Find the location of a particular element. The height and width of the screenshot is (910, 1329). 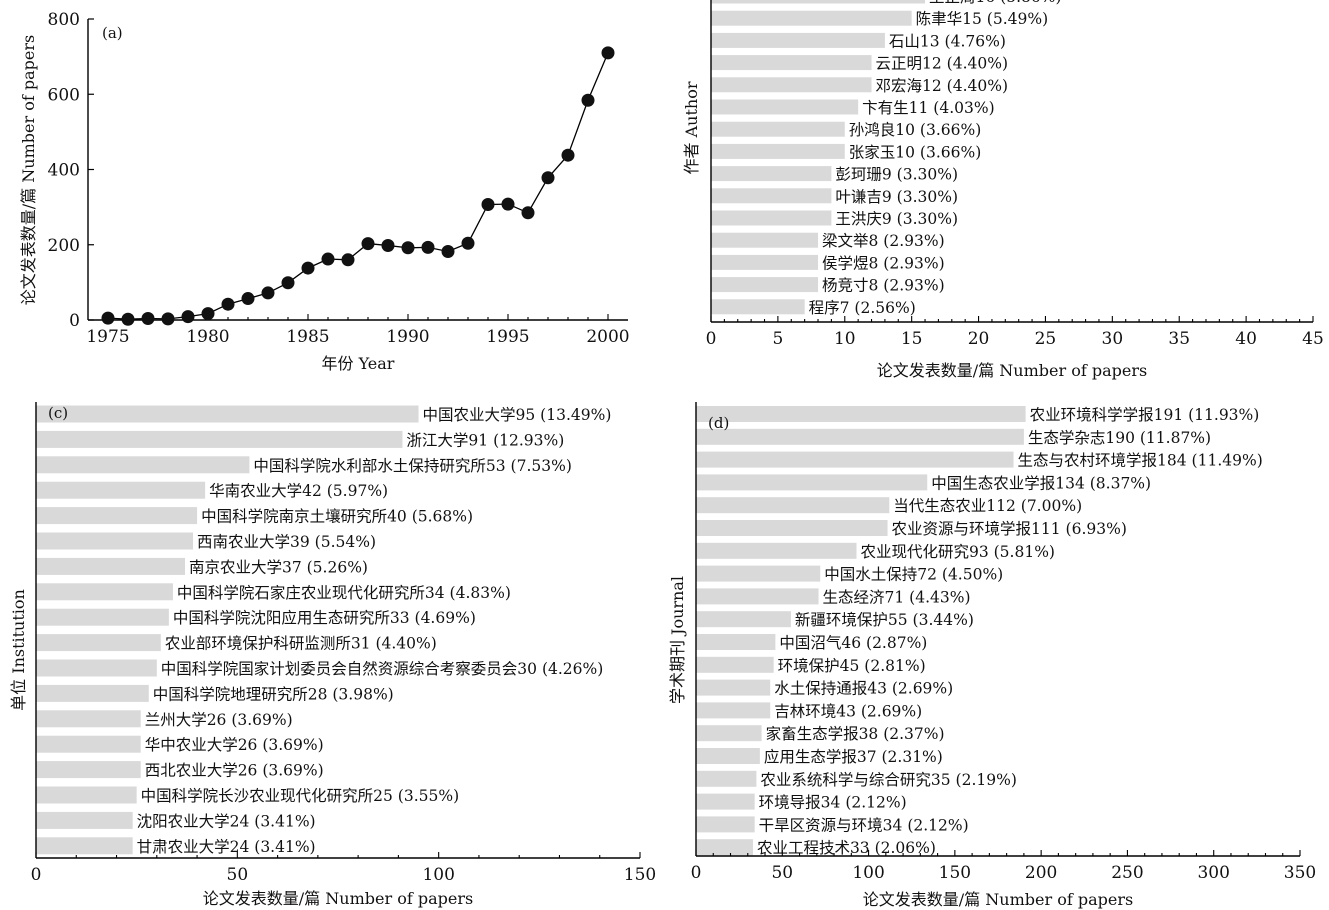

bar-label: 侯学煜8 (2.93%) is located at coordinates (883, 263).